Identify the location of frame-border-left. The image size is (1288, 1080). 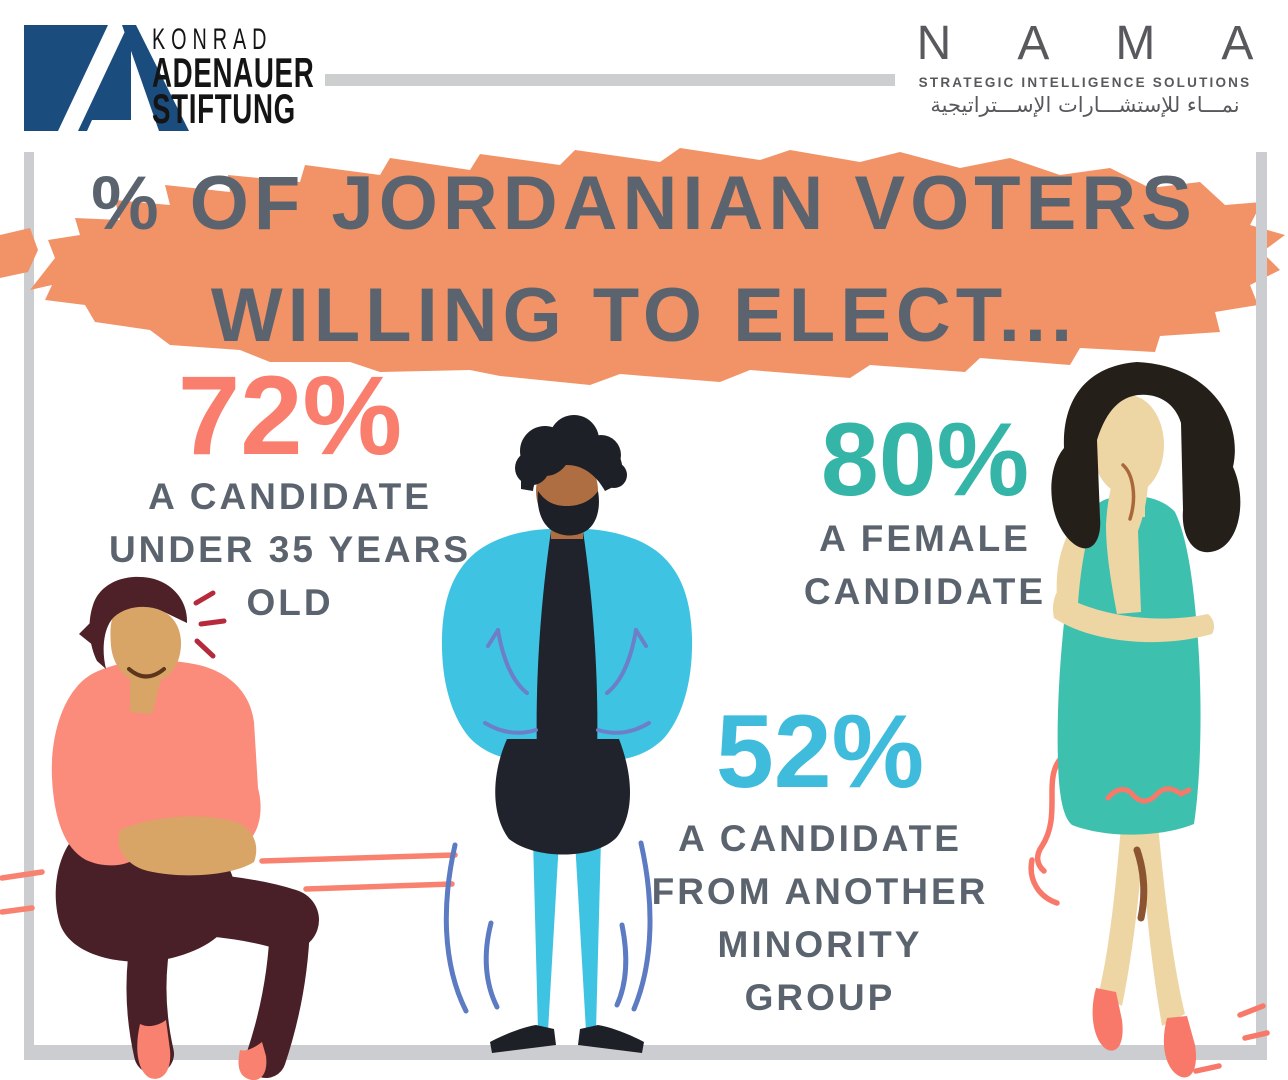
(29, 606).